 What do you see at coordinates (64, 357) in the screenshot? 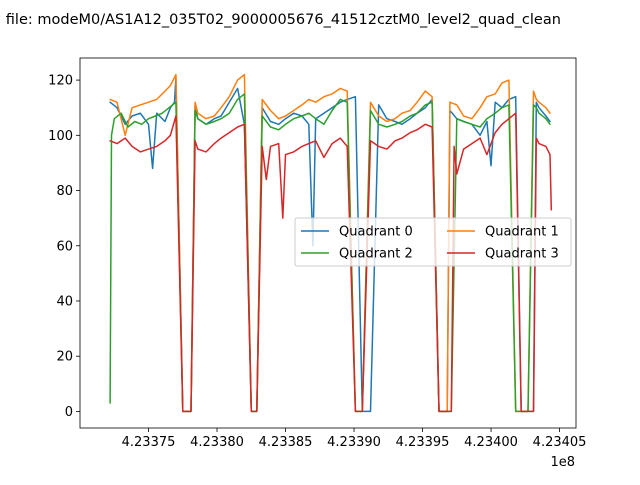
I see `y-tick-label: 20` at bounding box center [64, 357].